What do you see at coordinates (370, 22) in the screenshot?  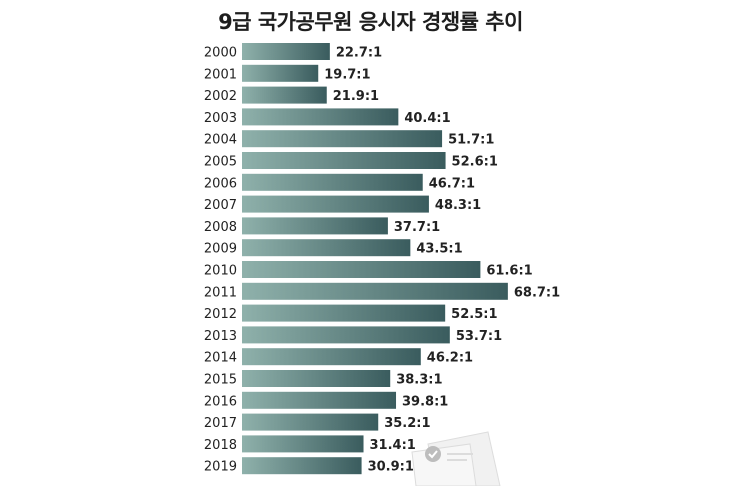 I see `chart-title: 9급 국가공무원 응시자 경쟁률 추이` at bounding box center [370, 22].